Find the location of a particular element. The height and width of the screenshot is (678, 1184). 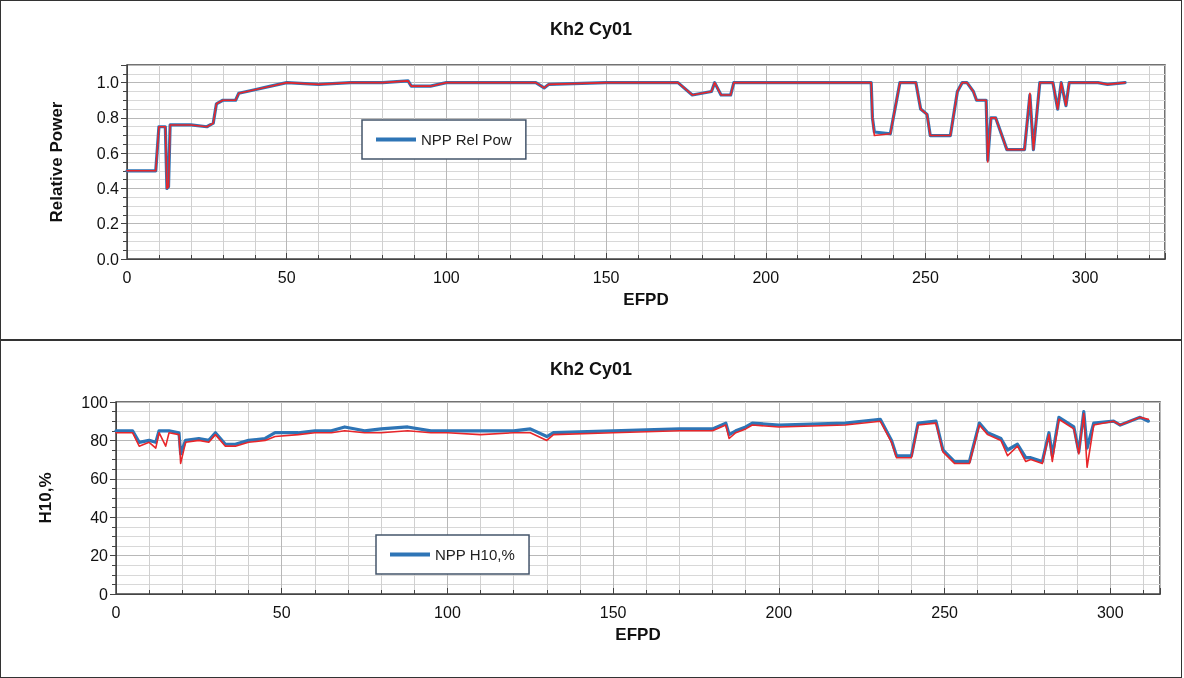

y-tick-label: 1.0 is located at coordinates (108, 83).